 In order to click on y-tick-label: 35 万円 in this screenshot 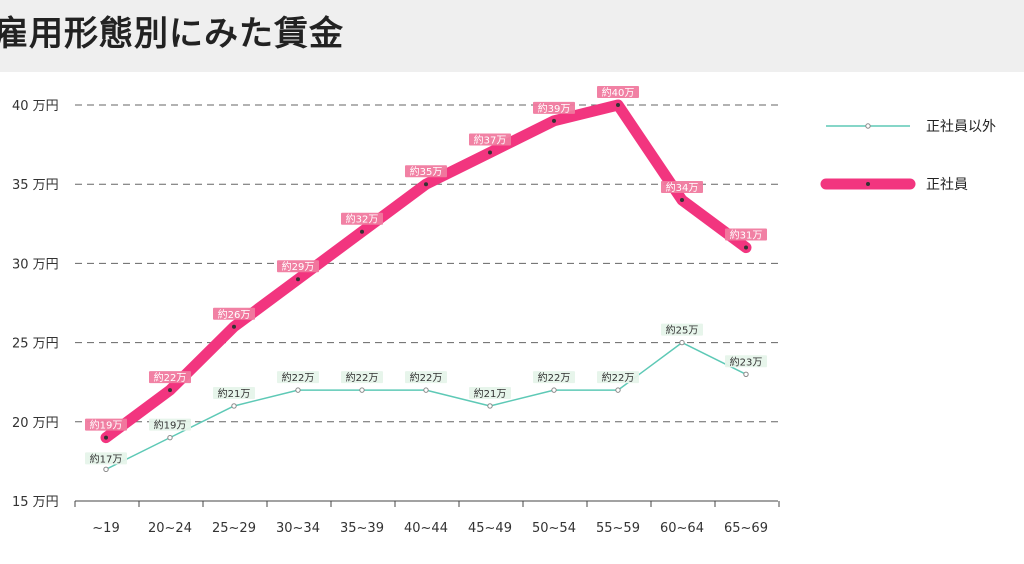, I will do `click(35, 185)`.